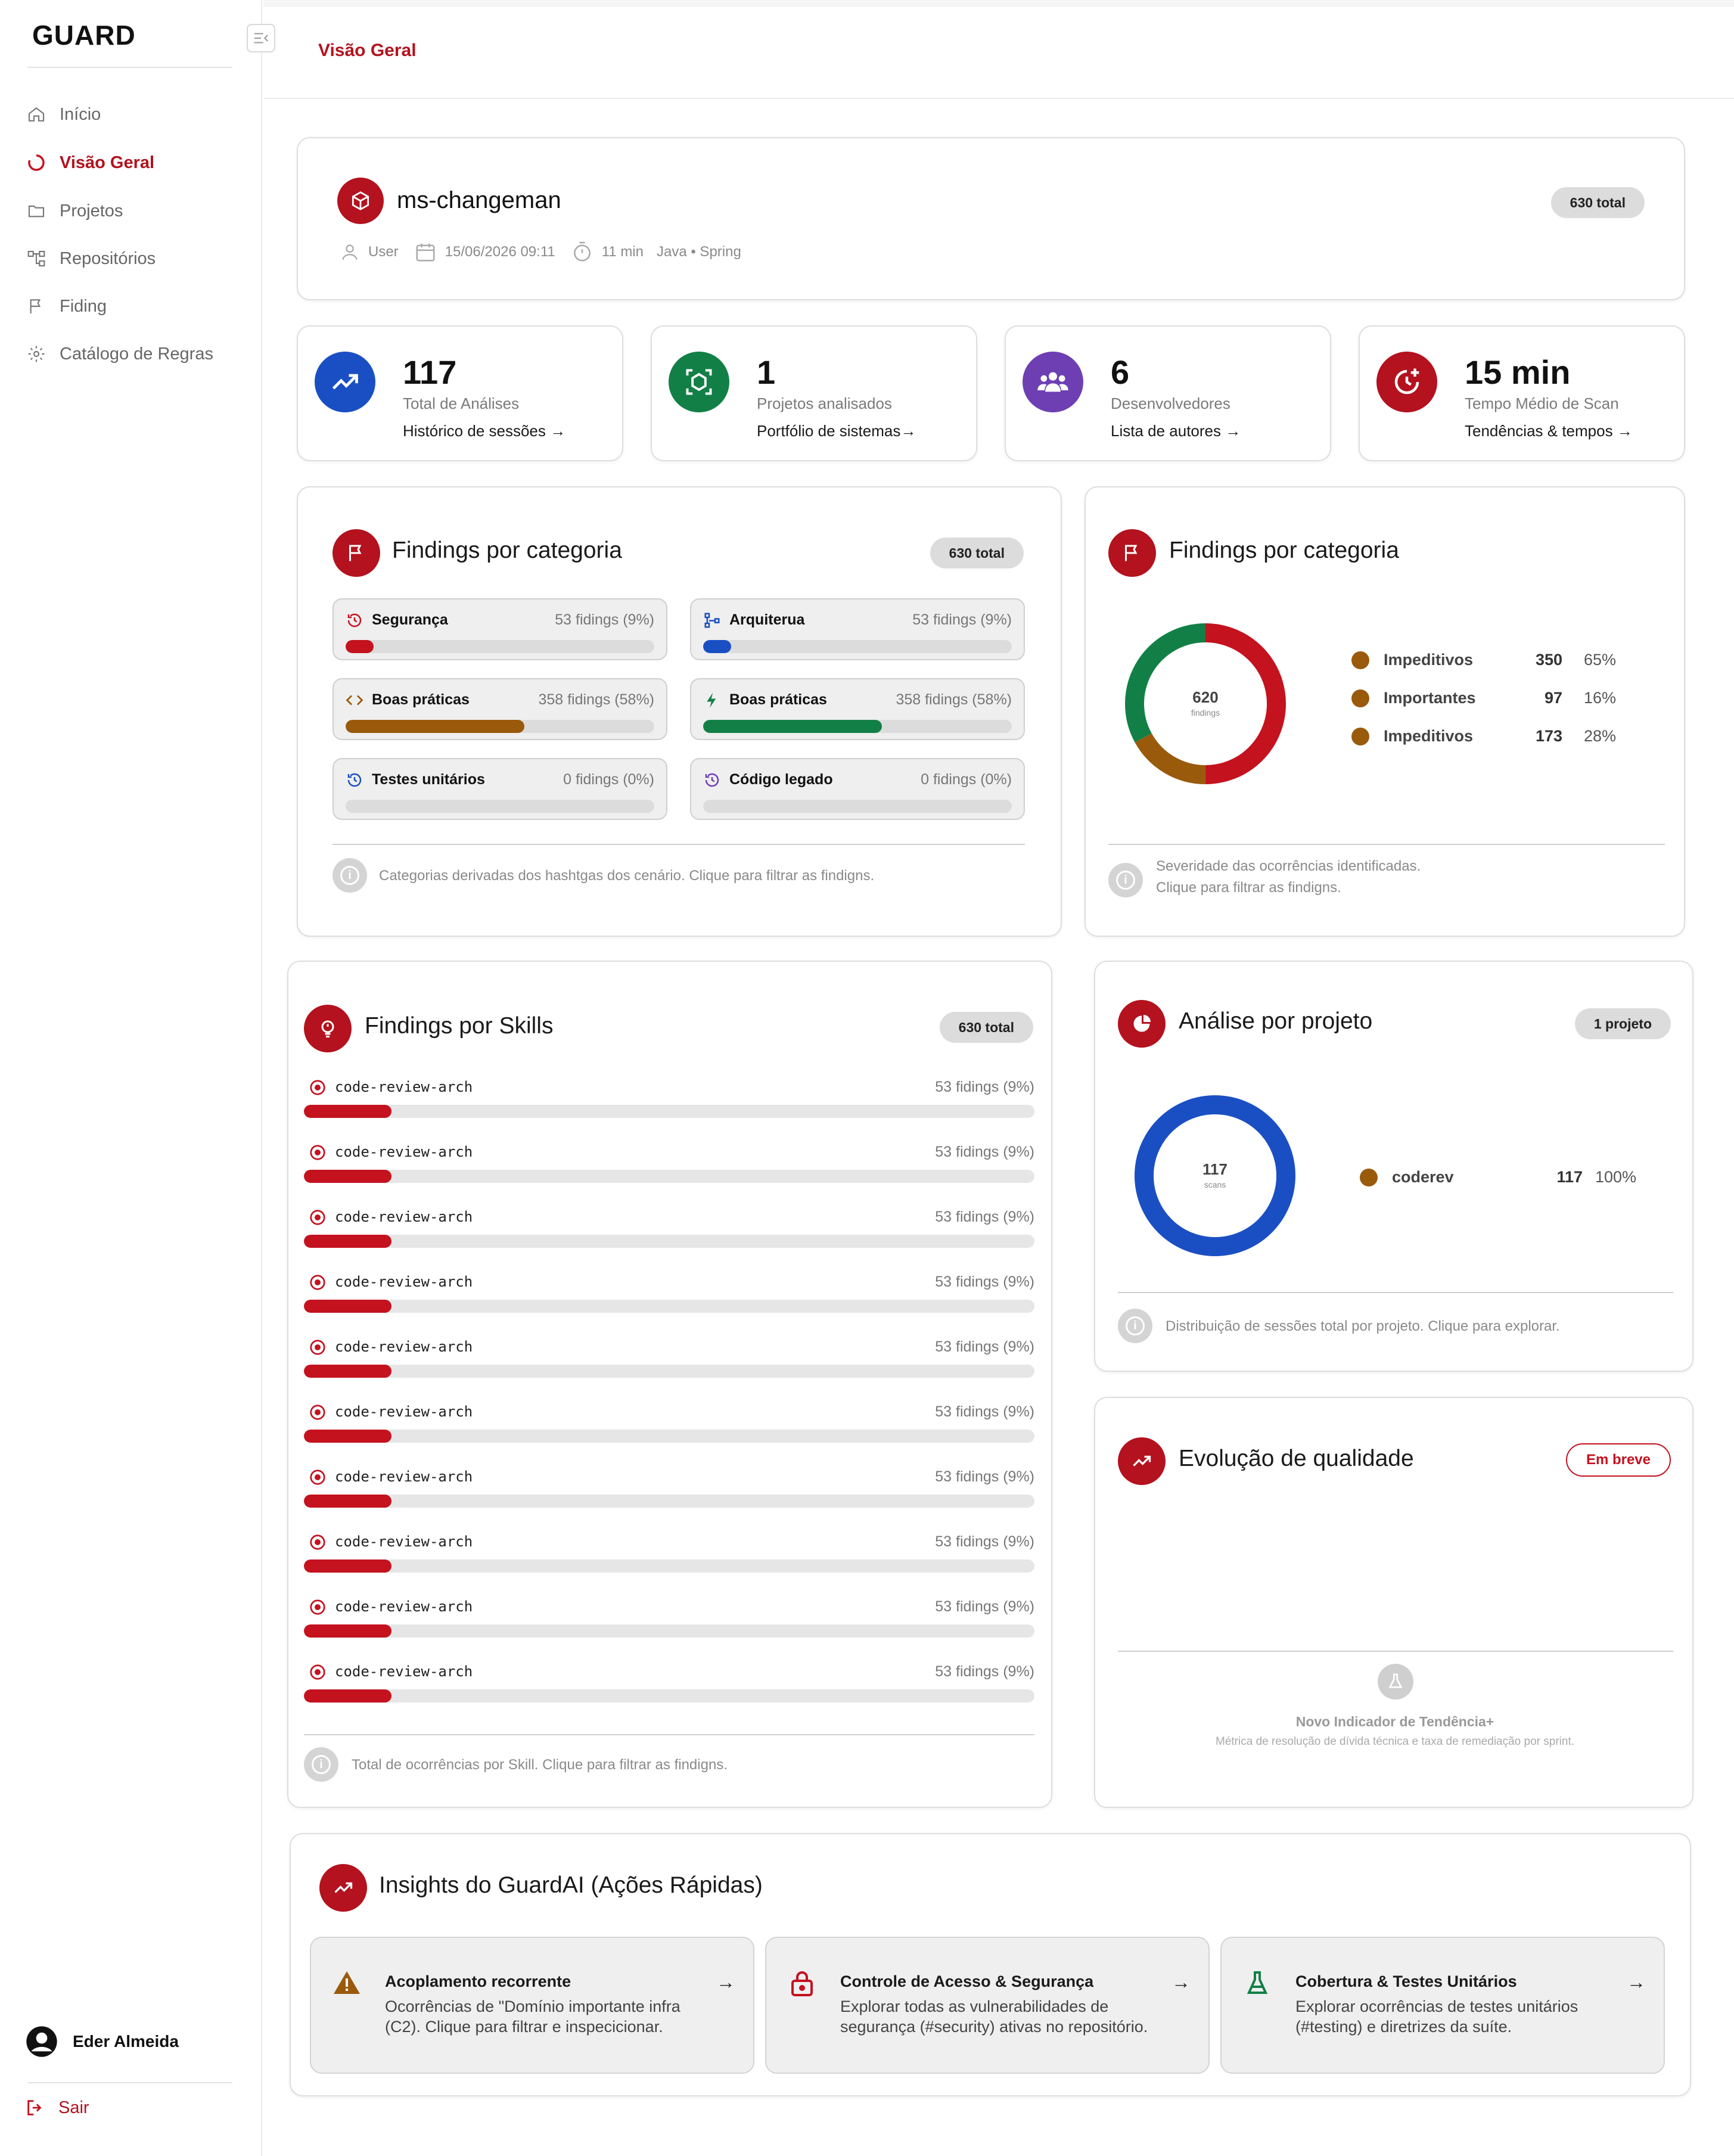 The width and height of the screenshot is (1734, 2156). What do you see at coordinates (836, 431) in the screenshot?
I see `stat-link: Portfólio de sistemas→` at bounding box center [836, 431].